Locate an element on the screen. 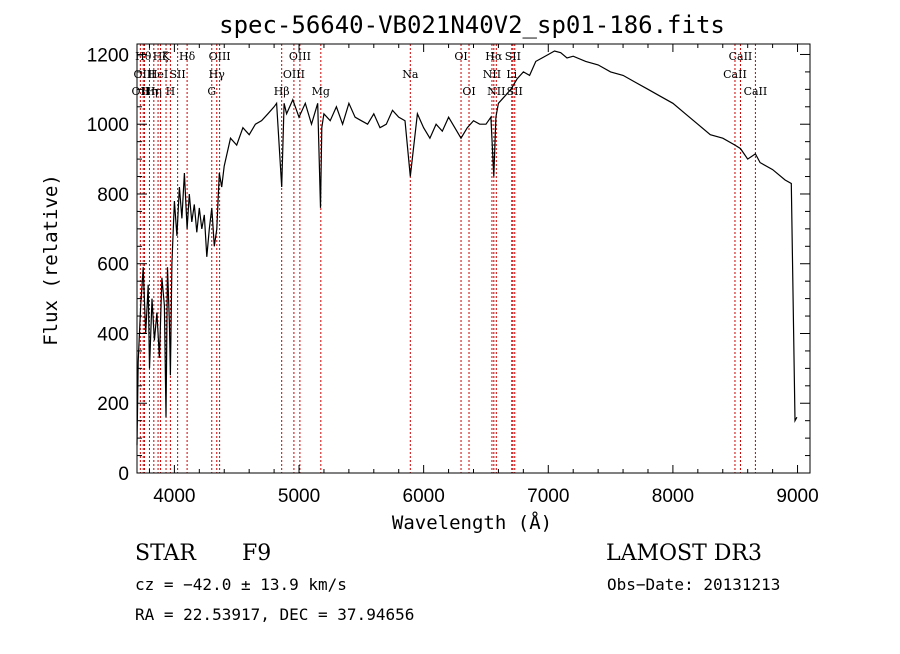  x-axis-label: Wavelength (Å) is located at coordinates (472, 522).